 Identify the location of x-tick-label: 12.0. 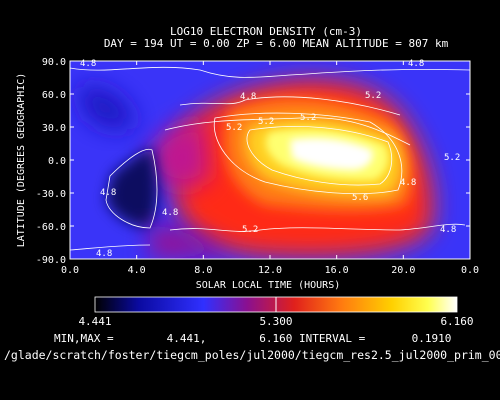
(270, 270).